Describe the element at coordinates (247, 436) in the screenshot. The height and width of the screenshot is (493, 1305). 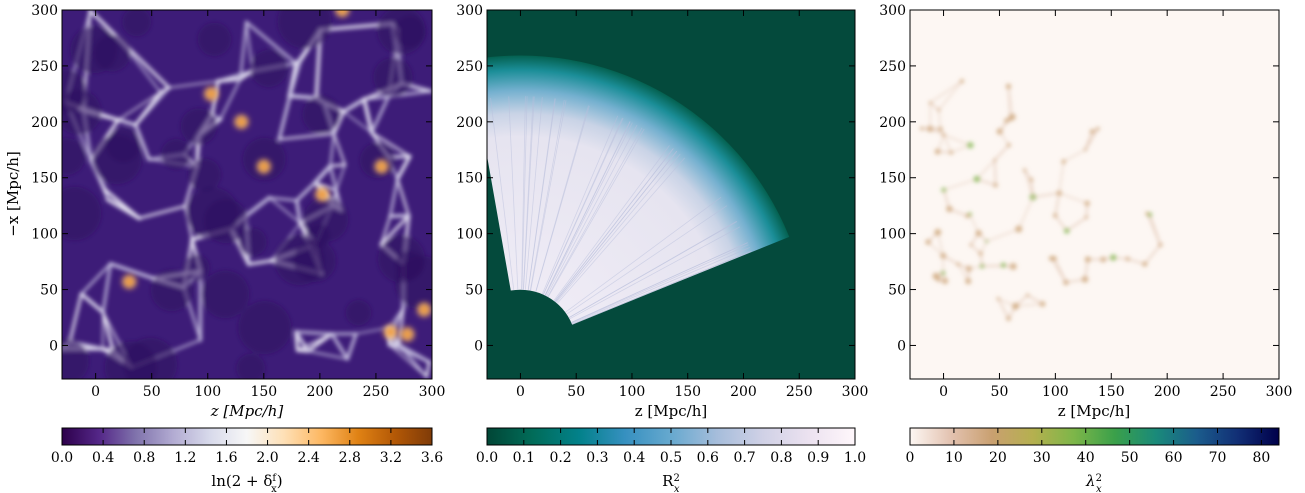
I see `density-colorbar` at that location.